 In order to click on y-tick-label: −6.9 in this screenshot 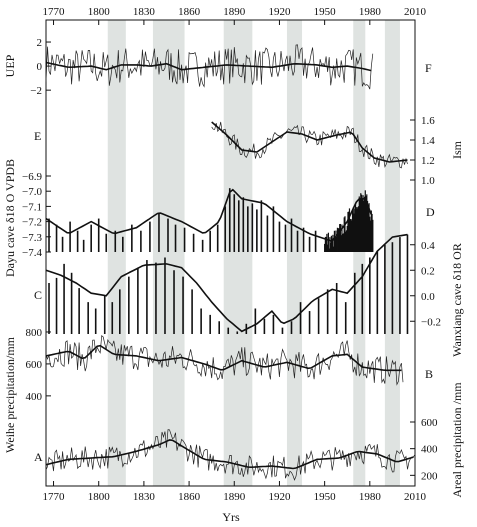, I will do `click(32, 177)`.